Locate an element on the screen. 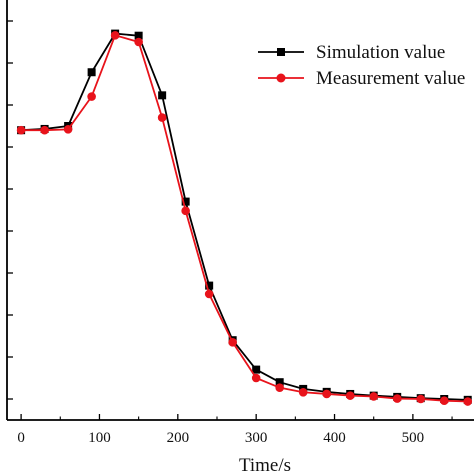 The image size is (474, 474). x-tick-label-5: 500 is located at coordinates (413, 438).